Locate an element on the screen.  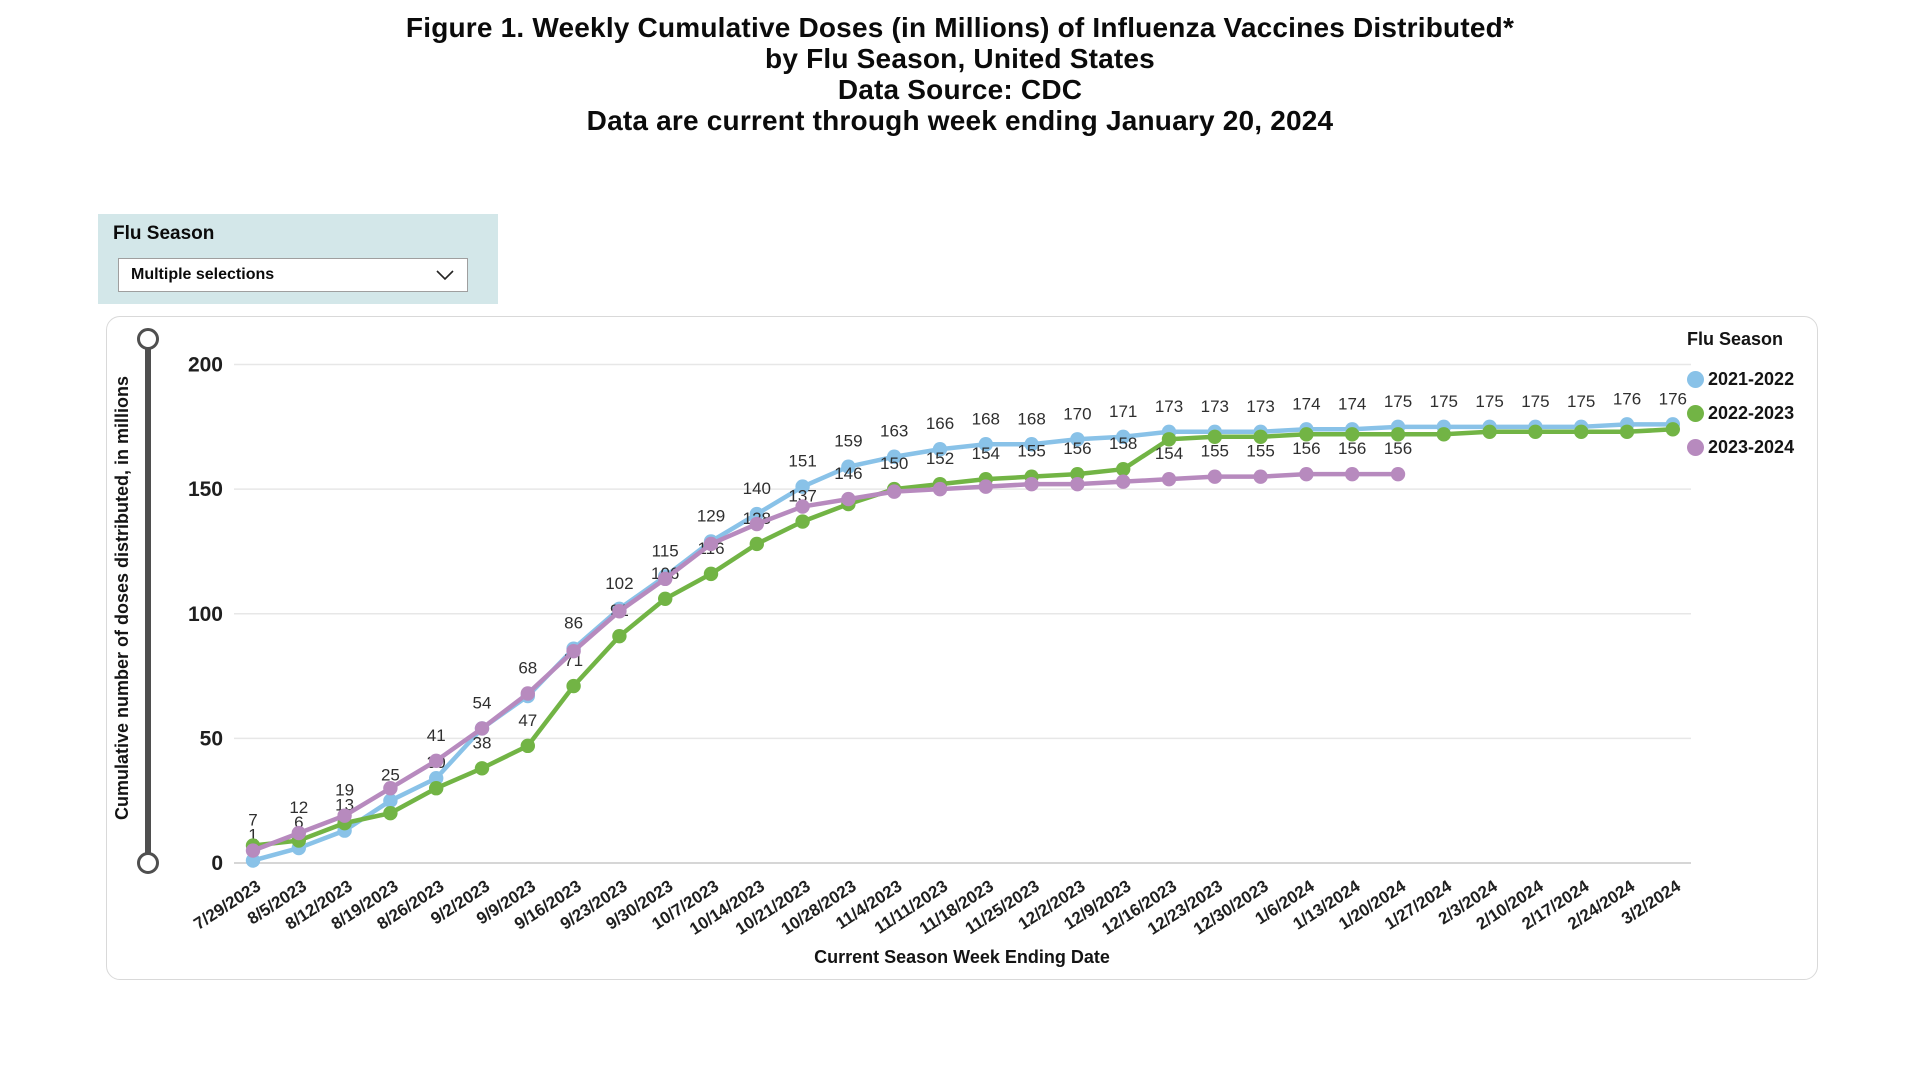
title-line-3: Data Source: CDC is located at coordinates (960, 89).